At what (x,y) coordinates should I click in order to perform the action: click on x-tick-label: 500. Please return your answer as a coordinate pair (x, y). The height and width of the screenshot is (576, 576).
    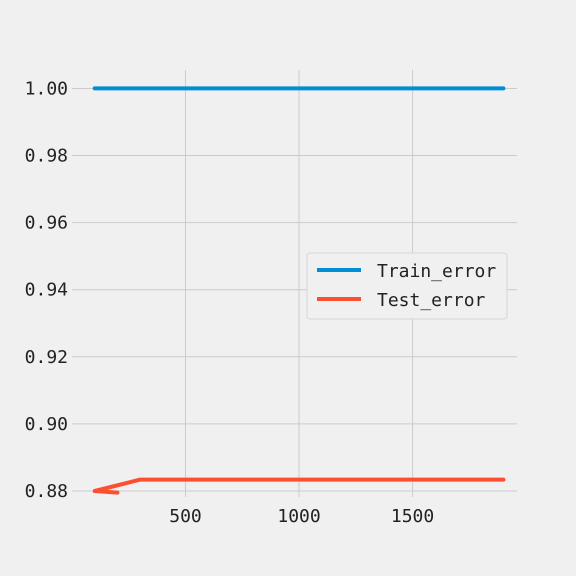
    Looking at the image, I should click on (185, 516).